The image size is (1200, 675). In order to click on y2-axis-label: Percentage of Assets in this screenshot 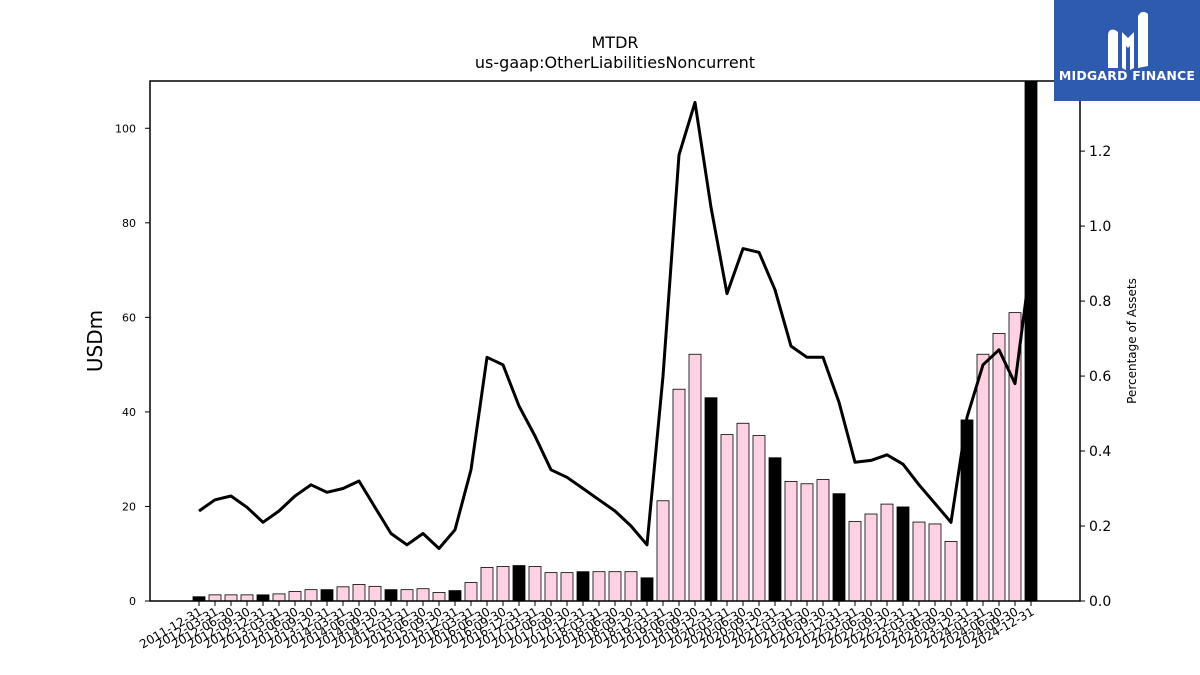, I will do `click(1132, 341)`.